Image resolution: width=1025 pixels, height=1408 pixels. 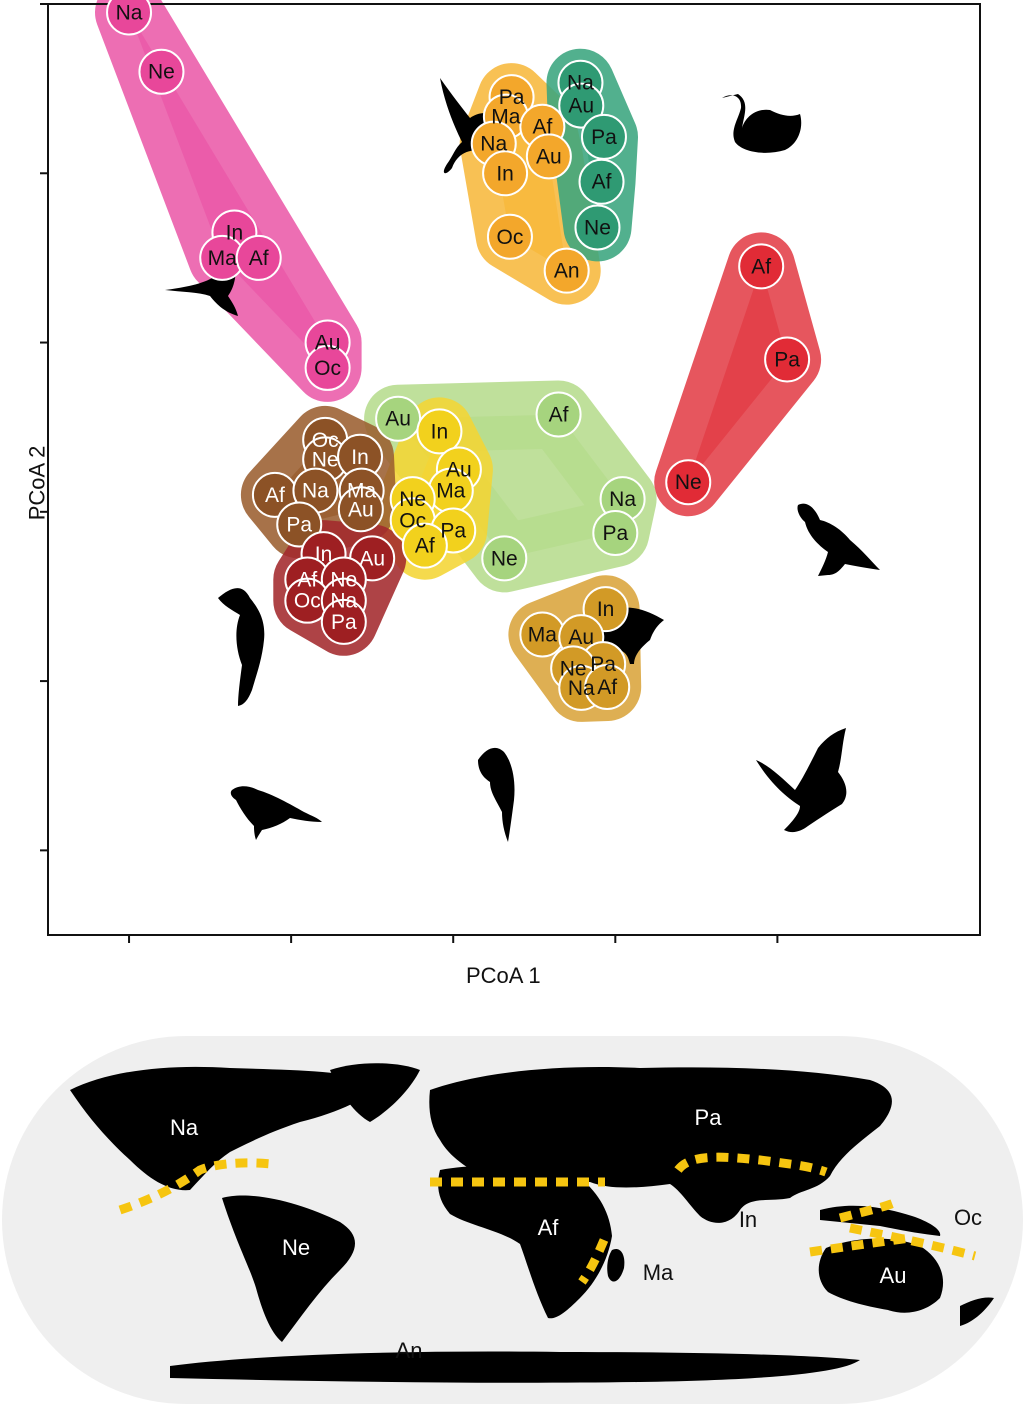 What do you see at coordinates (328, 343) in the screenshot?
I see `point-label-0-5: Au` at bounding box center [328, 343].